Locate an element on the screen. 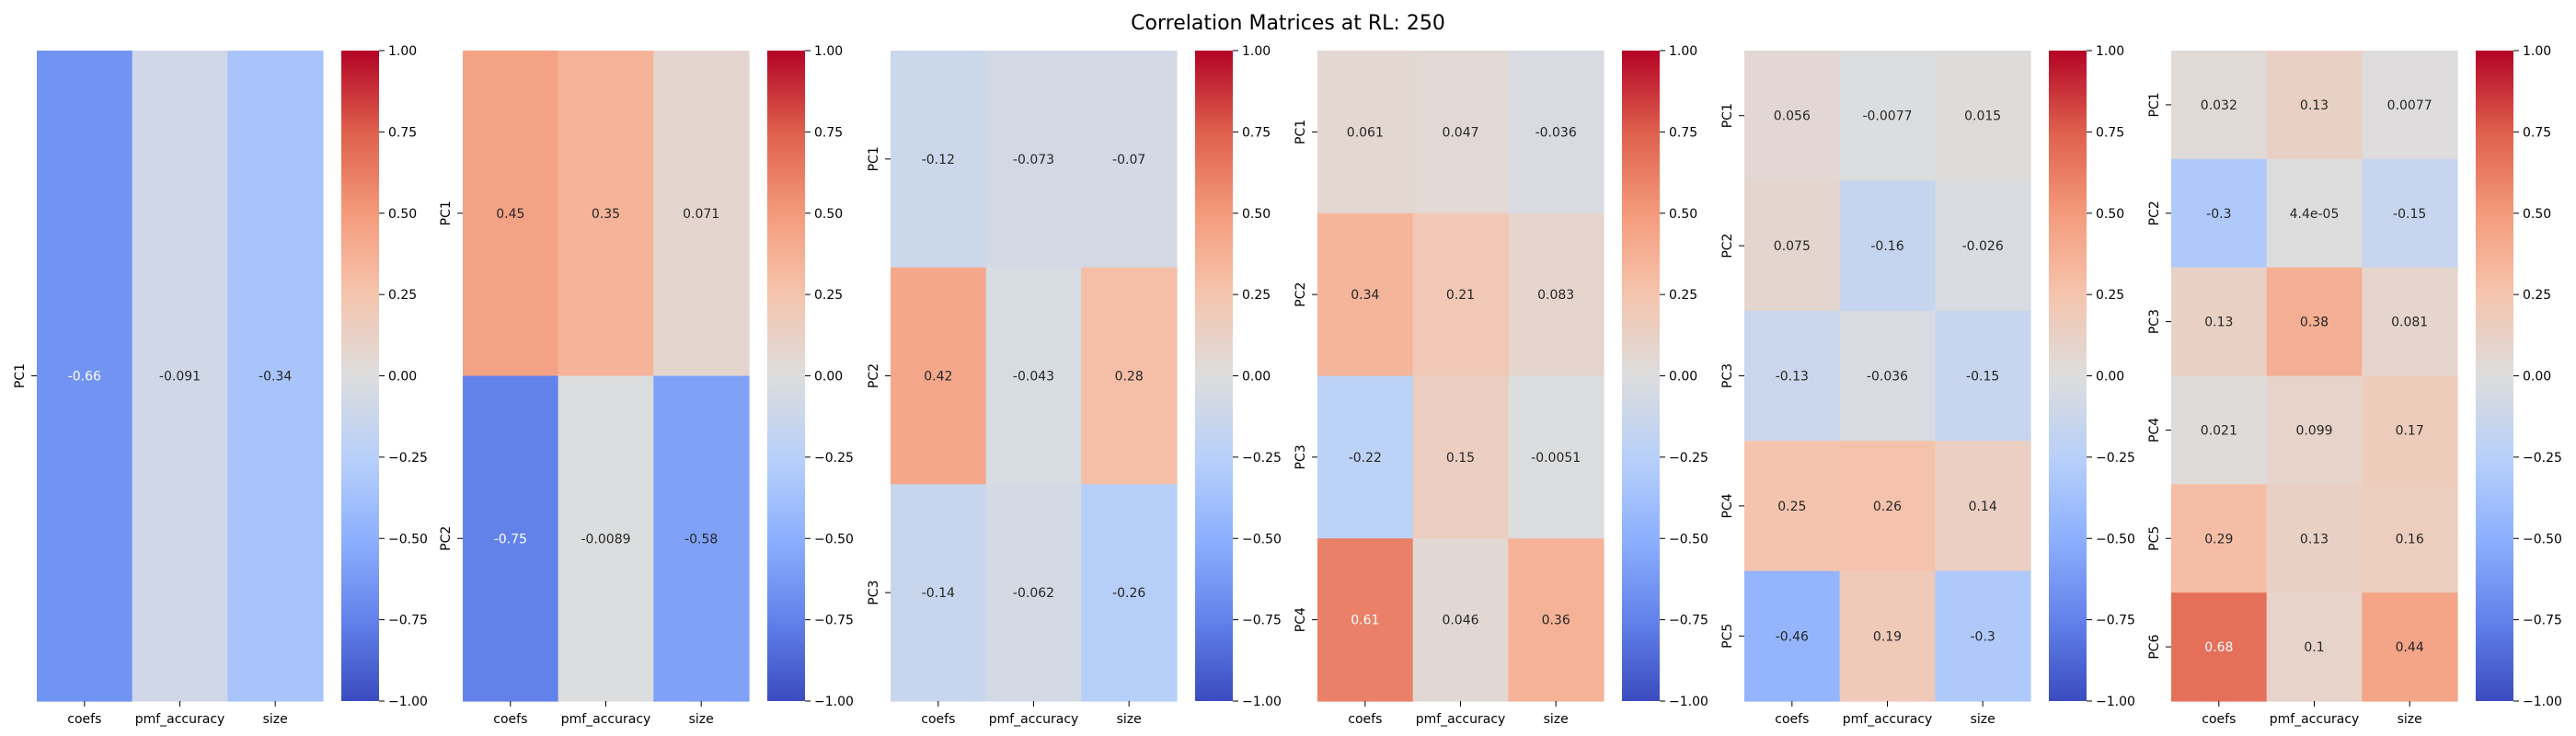  cell-value-label: -0.026 is located at coordinates (1983, 246).